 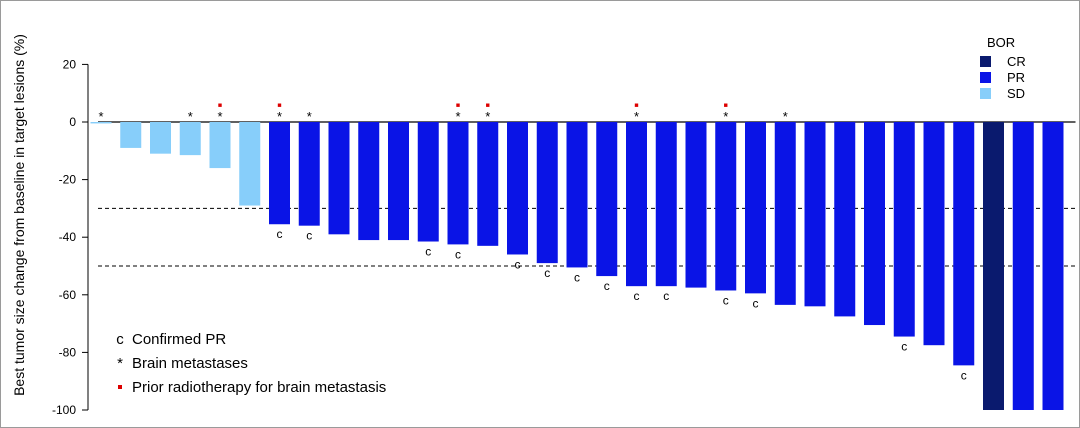 I want to click on y-tick-label: -80, so click(x=68, y=352).